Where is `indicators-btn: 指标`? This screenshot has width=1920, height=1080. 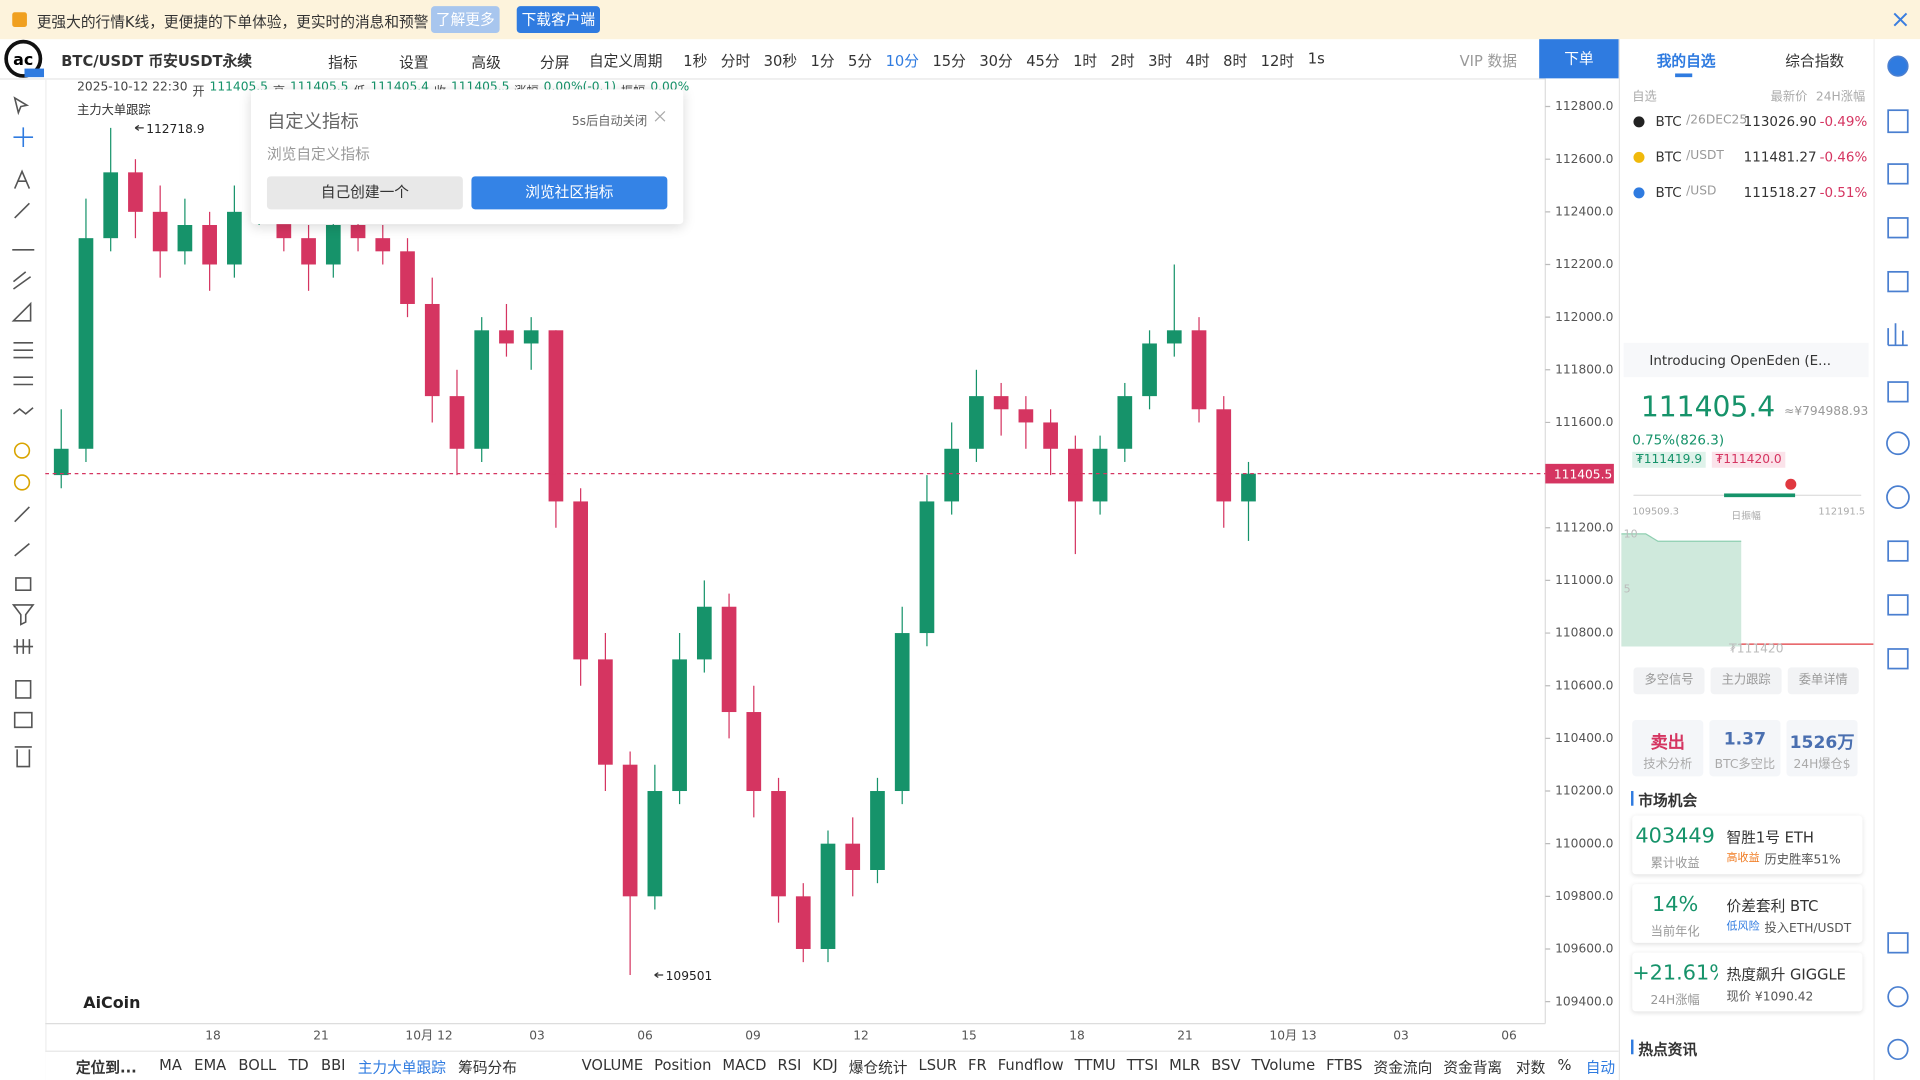 indicators-btn: 指标 is located at coordinates (343, 62).